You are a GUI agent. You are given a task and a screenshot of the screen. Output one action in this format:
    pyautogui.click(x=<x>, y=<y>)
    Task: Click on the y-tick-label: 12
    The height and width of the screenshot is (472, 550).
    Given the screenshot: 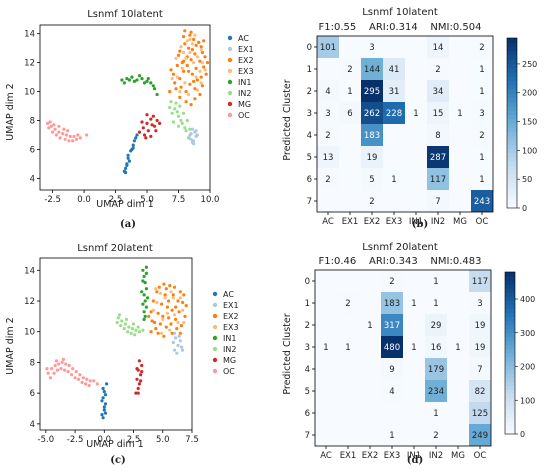 What is the action you would take?
    pyautogui.click(x=29, y=302)
    